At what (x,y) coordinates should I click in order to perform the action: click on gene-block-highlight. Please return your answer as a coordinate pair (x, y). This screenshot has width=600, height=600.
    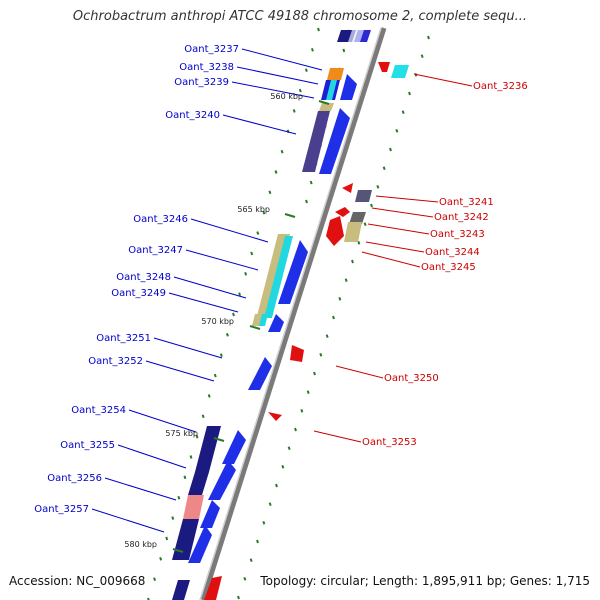
    Looking at the image, I should click on (356, 36).